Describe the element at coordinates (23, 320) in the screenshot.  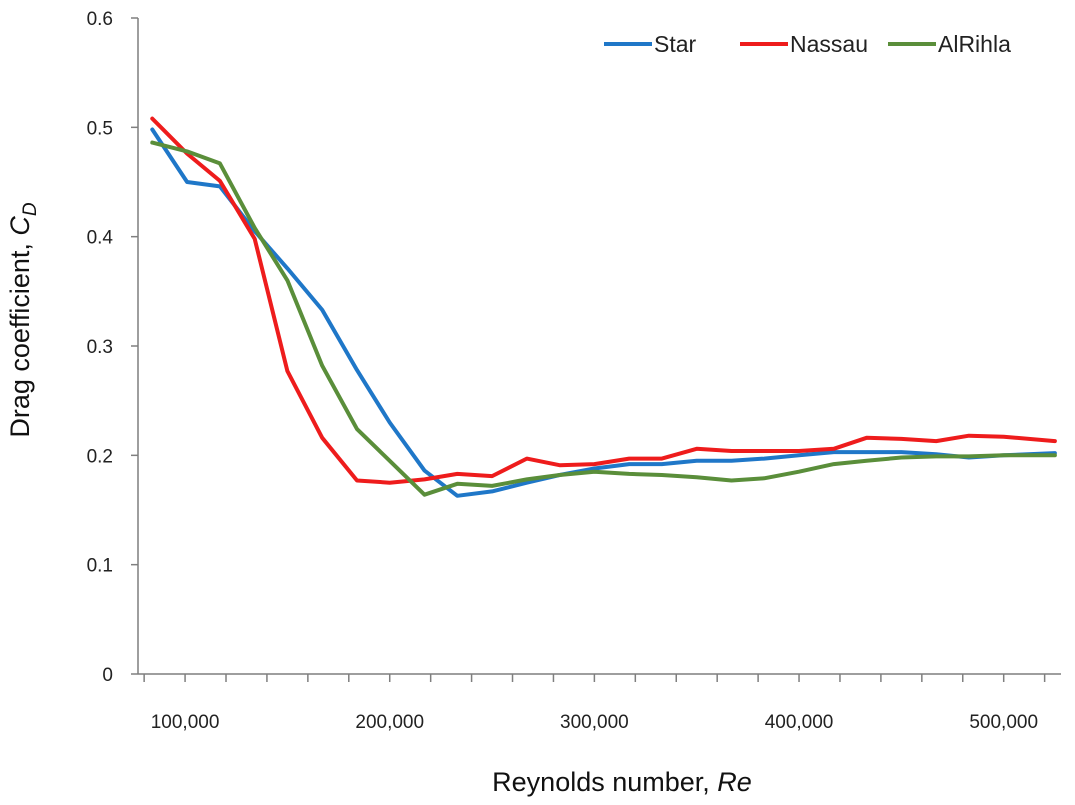
I see `y-axis-title: Drag coefficient, CD` at that location.